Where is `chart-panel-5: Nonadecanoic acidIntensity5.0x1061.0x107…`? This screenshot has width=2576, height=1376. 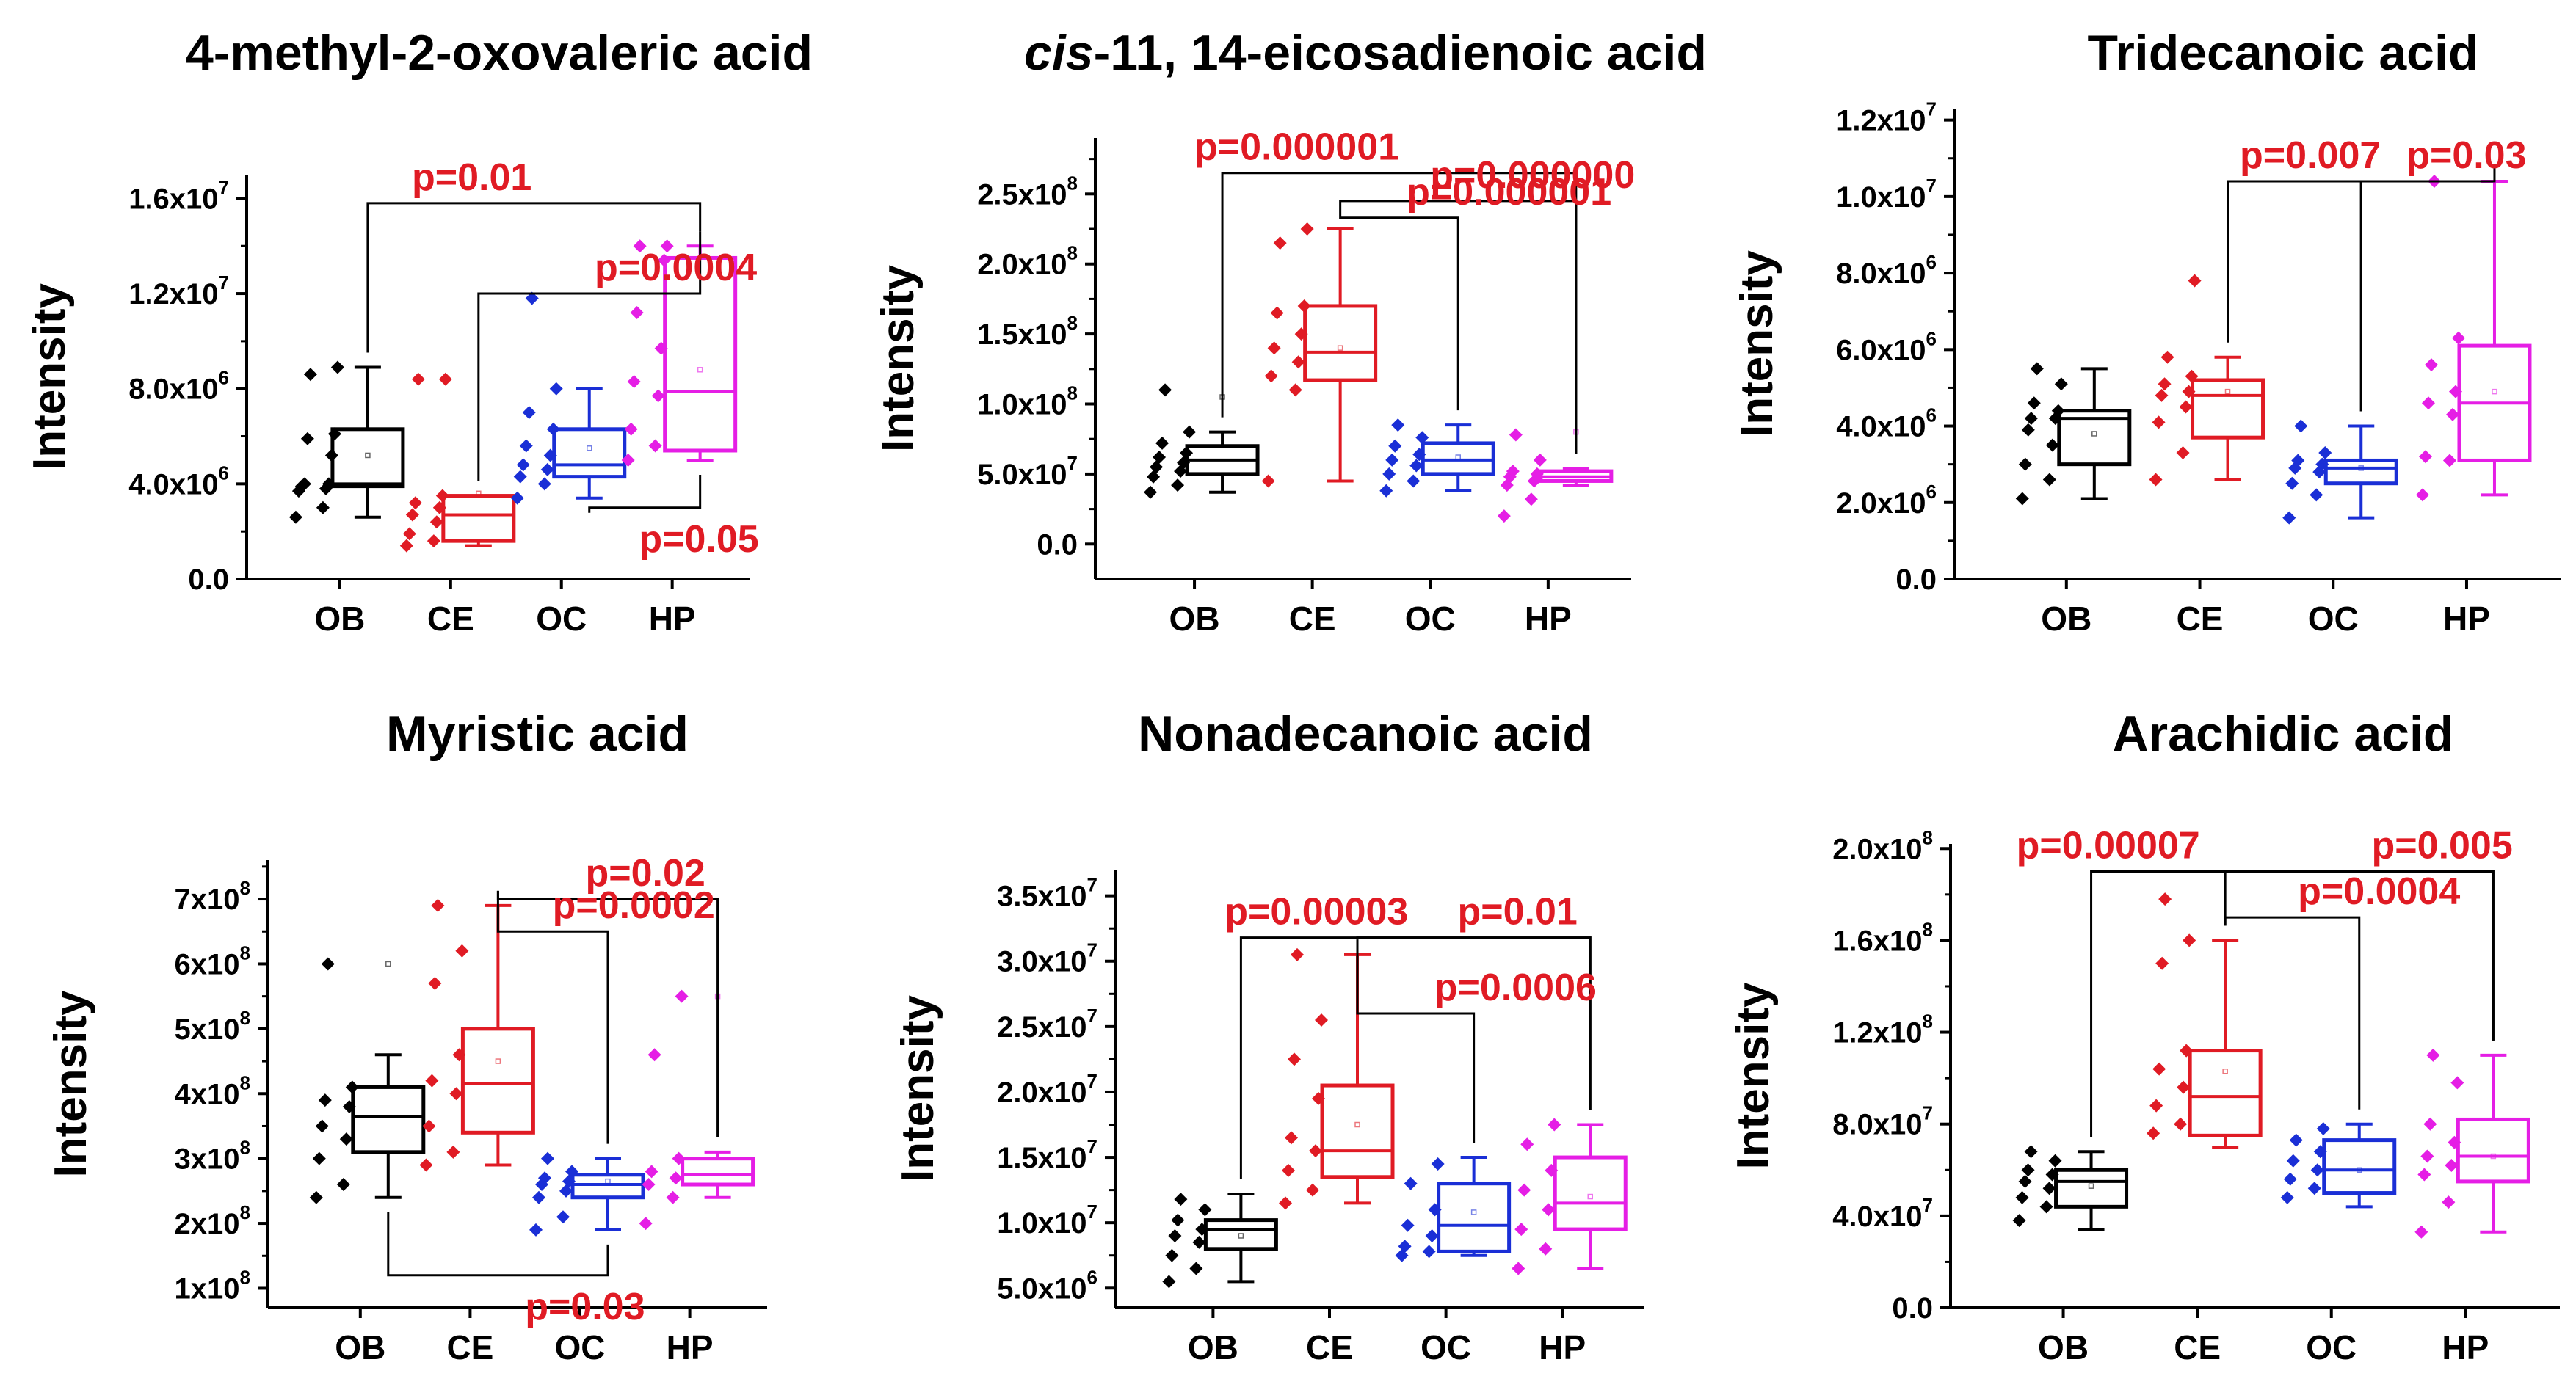 chart-panel-5: Nonadecanoic acidIntensity5.0x1061.0x107… is located at coordinates (1268, 1036).